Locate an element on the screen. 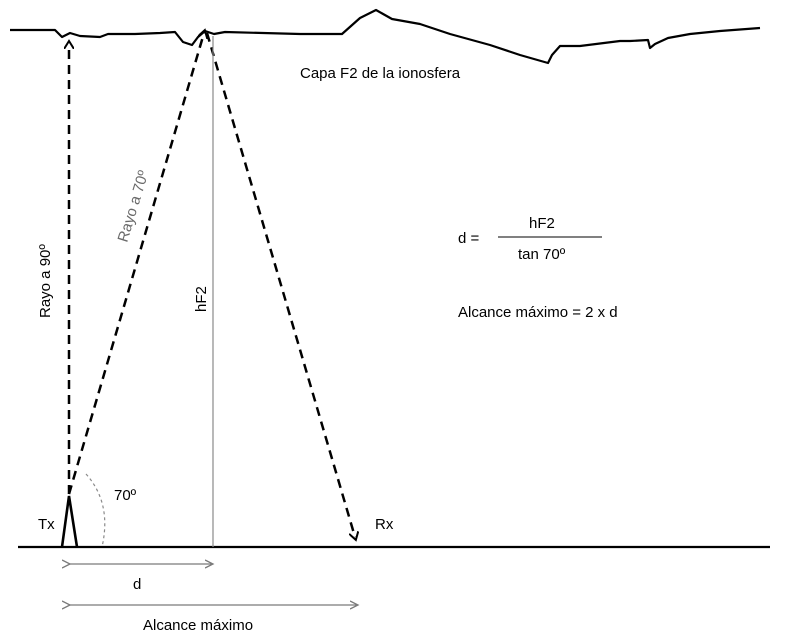 The height and width of the screenshot is (637, 785). d-label: d is located at coordinates (137, 584).